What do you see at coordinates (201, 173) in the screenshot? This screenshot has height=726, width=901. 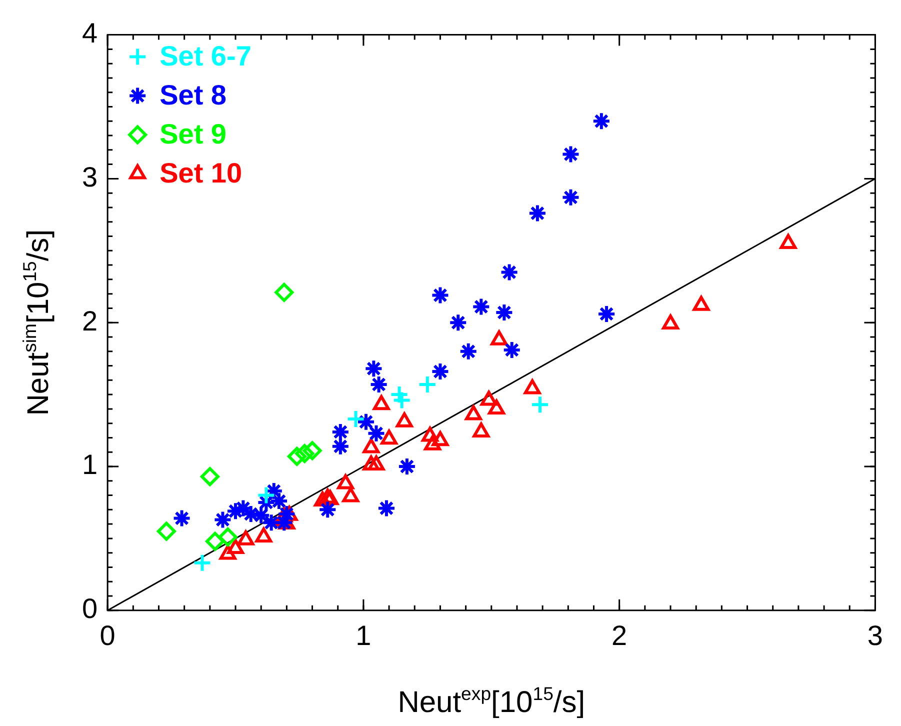 I see `legend-label: Set 10` at bounding box center [201, 173].